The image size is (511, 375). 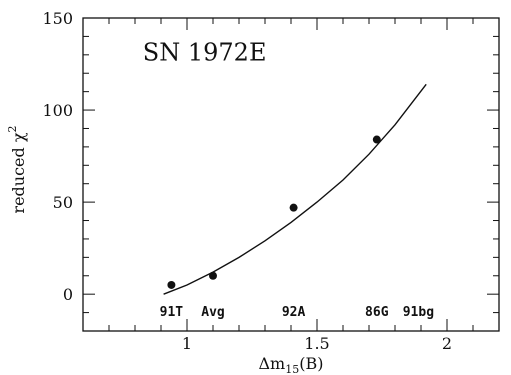 I want to click on point-label: Avg, so click(x=212, y=312).